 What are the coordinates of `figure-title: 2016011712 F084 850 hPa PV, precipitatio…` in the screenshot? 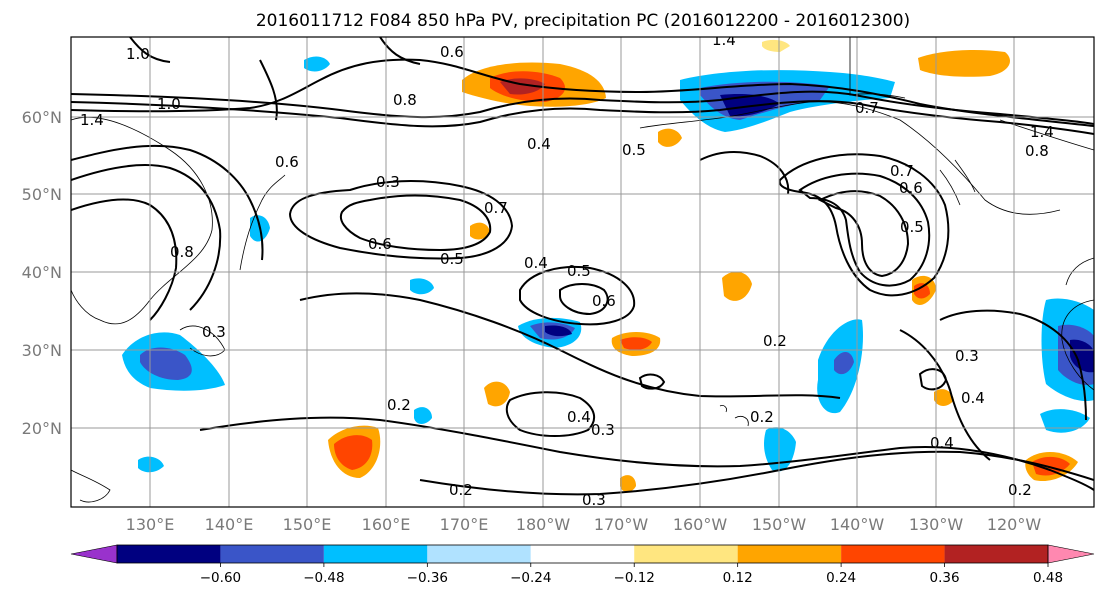 It's located at (583, 21).